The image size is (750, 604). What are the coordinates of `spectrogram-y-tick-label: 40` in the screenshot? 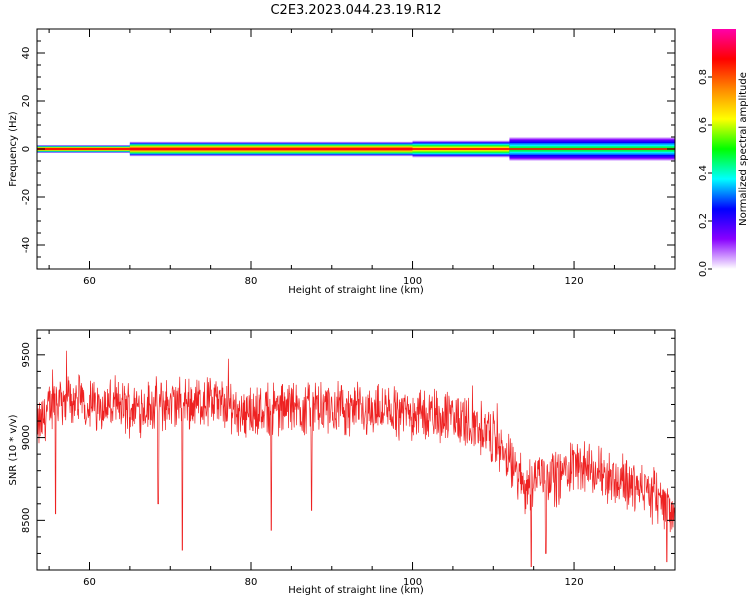 It's located at (26, 53).